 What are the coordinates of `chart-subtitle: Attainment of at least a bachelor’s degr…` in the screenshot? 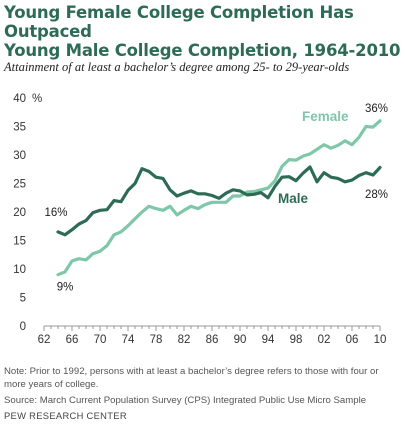 It's located at (177, 67).